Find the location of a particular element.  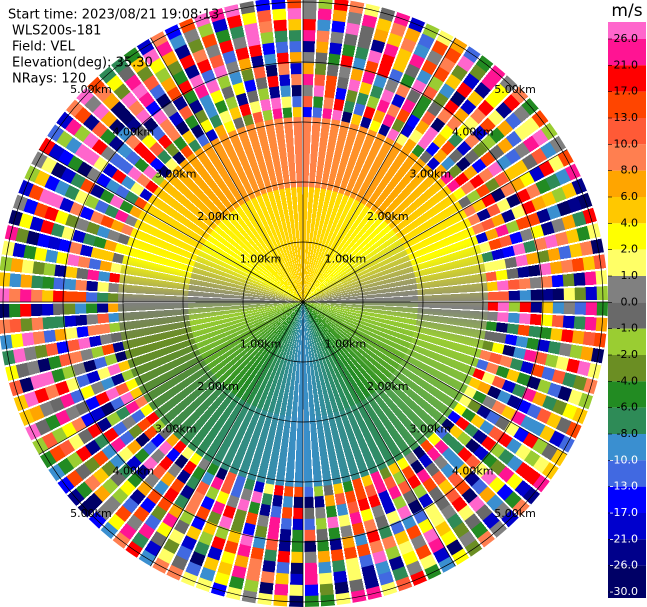

colorbar-label: 17.0 is located at coordinates (626, 91).